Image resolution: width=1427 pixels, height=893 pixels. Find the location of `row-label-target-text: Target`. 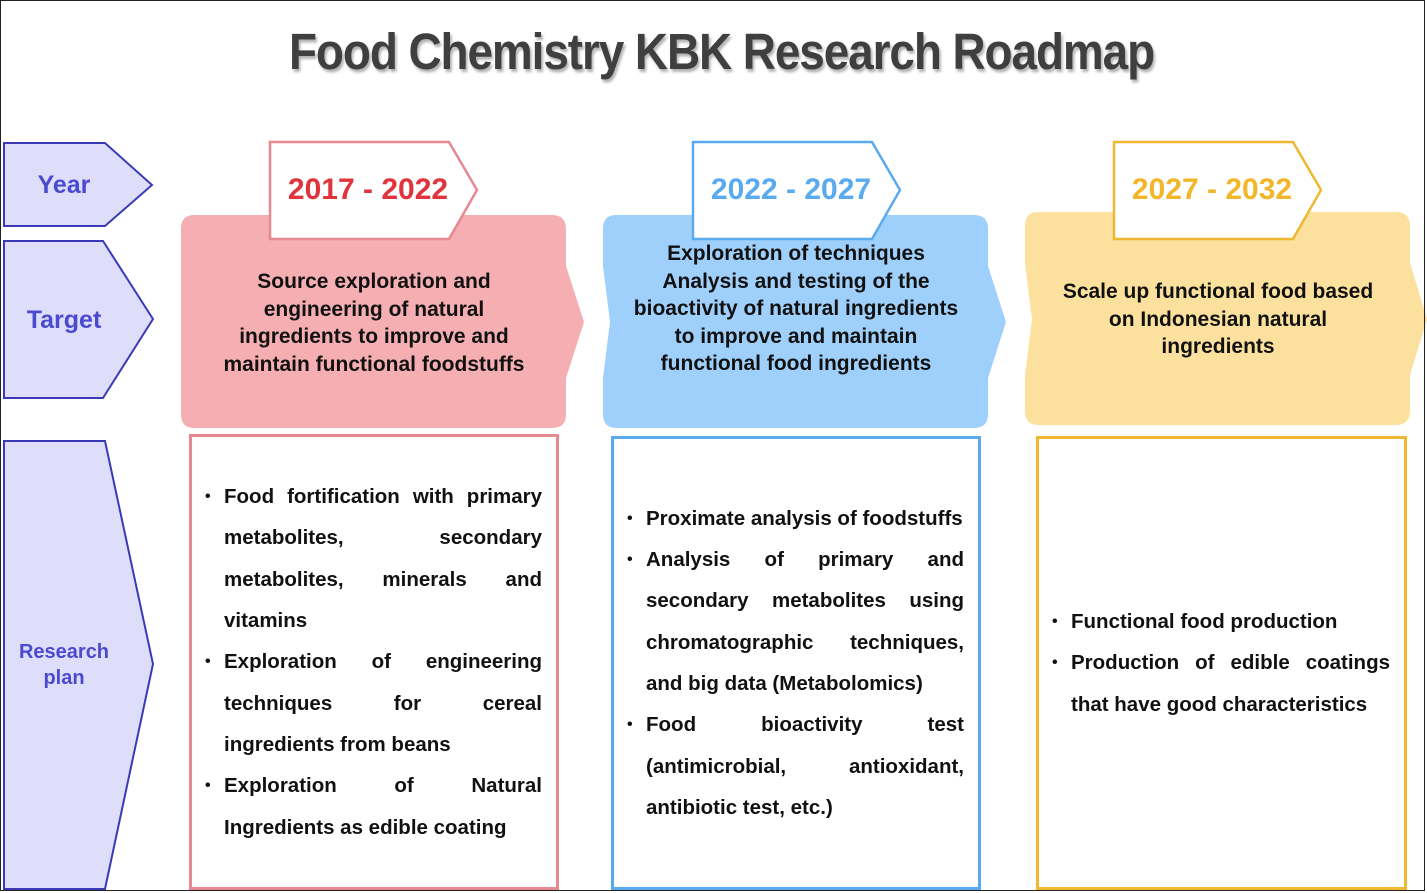

row-label-target-text: Target is located at coordinates (64, 319).